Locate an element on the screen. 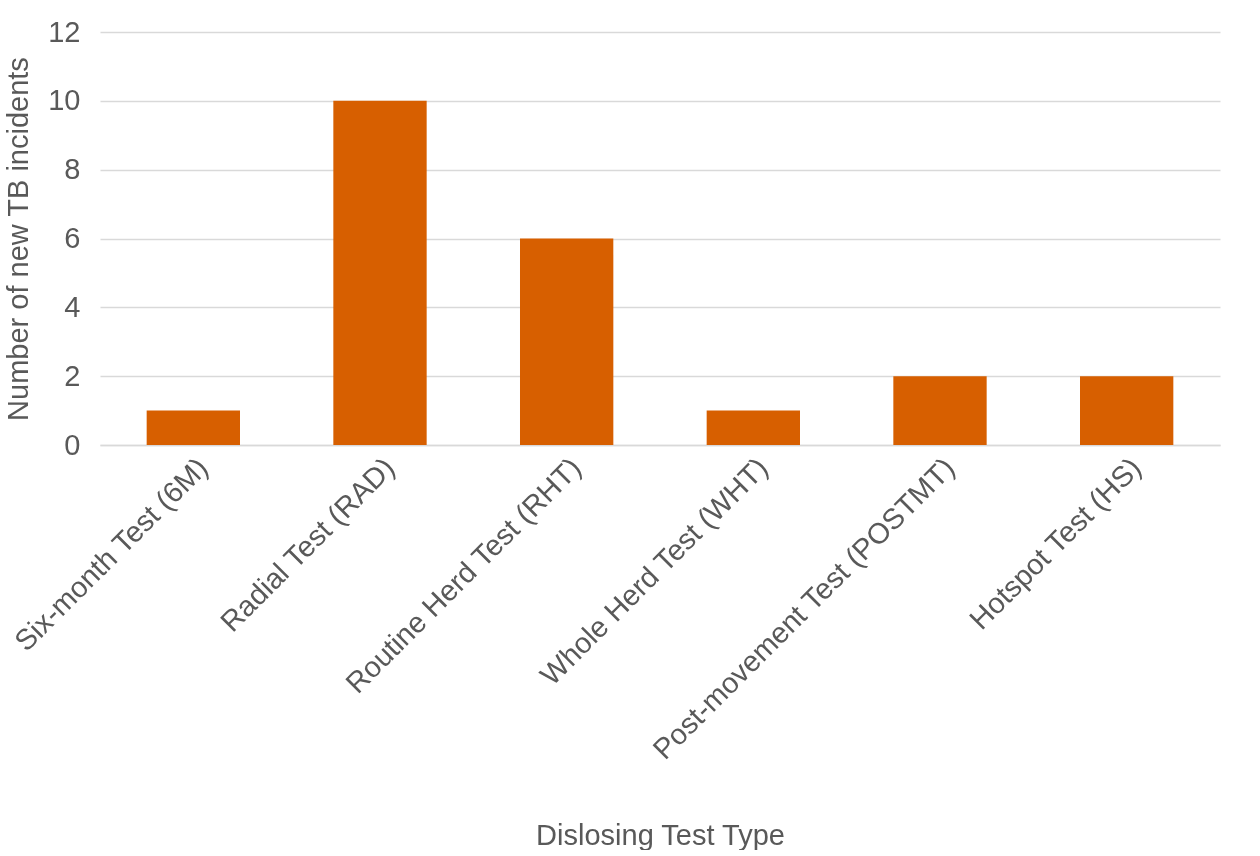 This screenshot has width=1260, height=856. y-tick-label: 10 is located at coordinates (64, 100).